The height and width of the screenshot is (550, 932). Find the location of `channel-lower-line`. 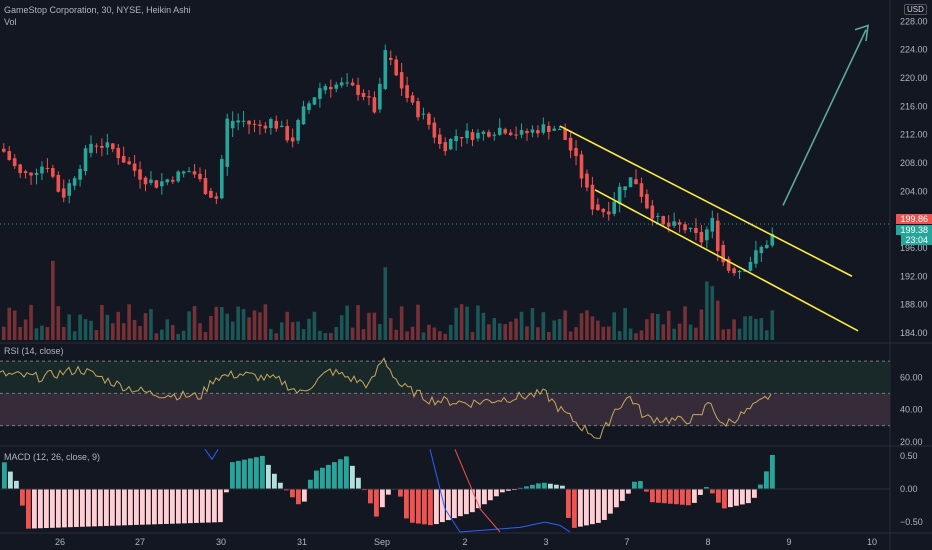

channel-lower-line is located at coordinates (726, 260).